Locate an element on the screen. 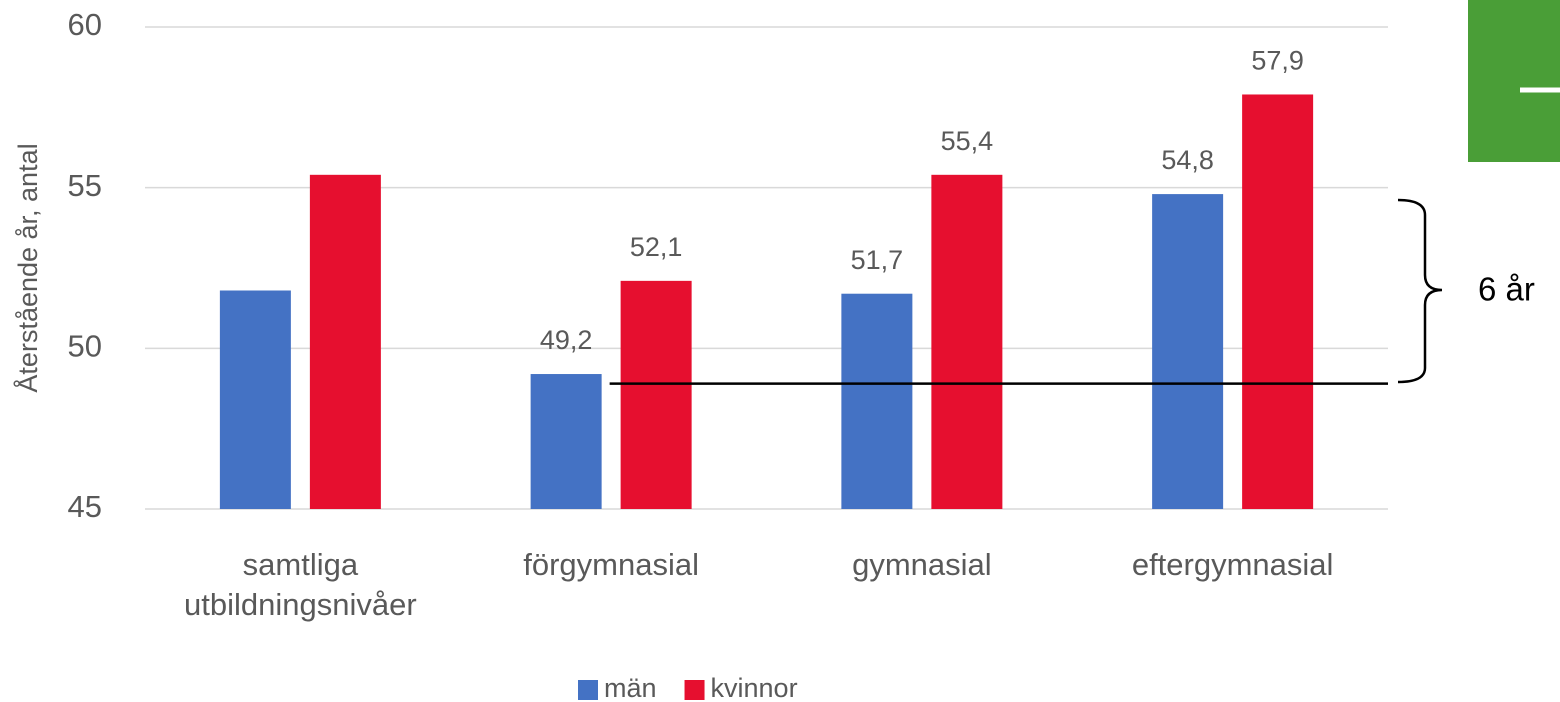 The image size is (1560, 702). green-box is located at coordinates (1514, 81).